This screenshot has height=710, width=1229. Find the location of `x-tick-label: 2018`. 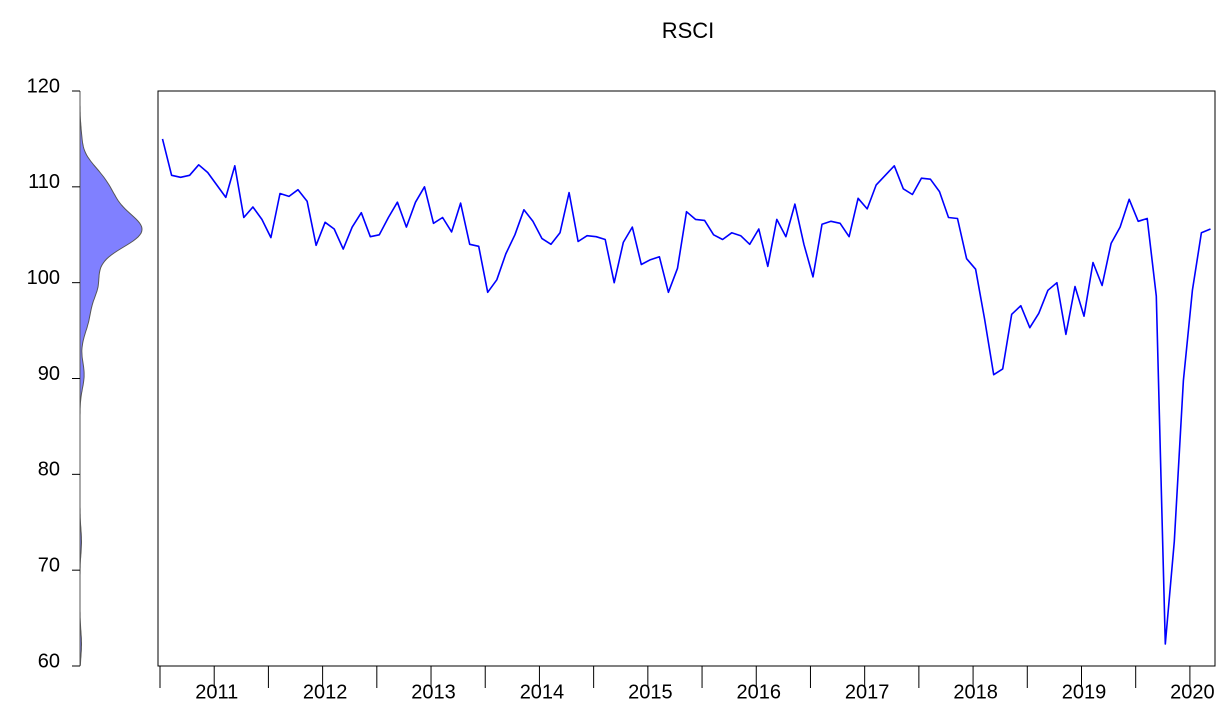

x-tick-label: 2018 is located at coordinates (975, 692).